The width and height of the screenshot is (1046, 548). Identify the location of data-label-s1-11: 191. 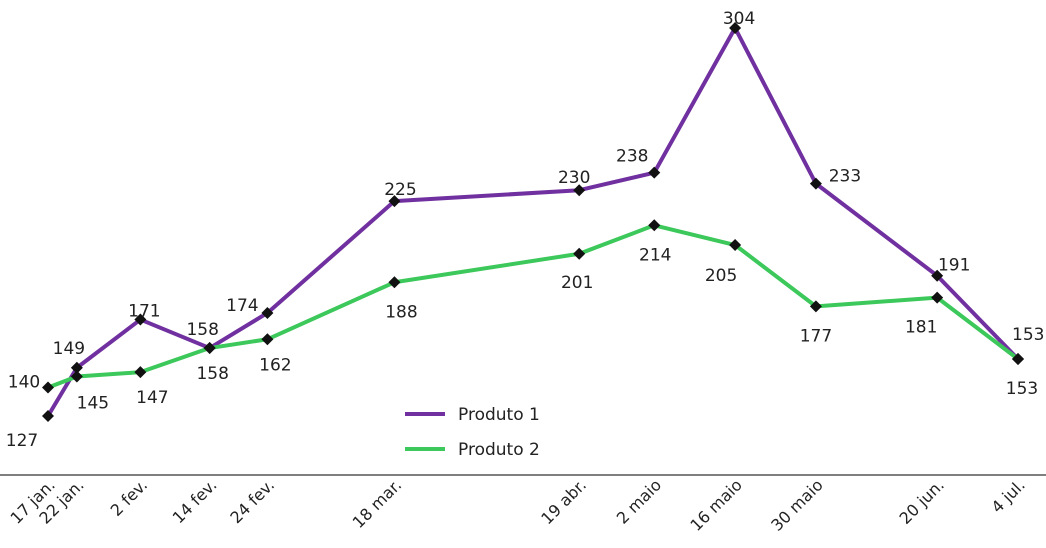
(954, 266).